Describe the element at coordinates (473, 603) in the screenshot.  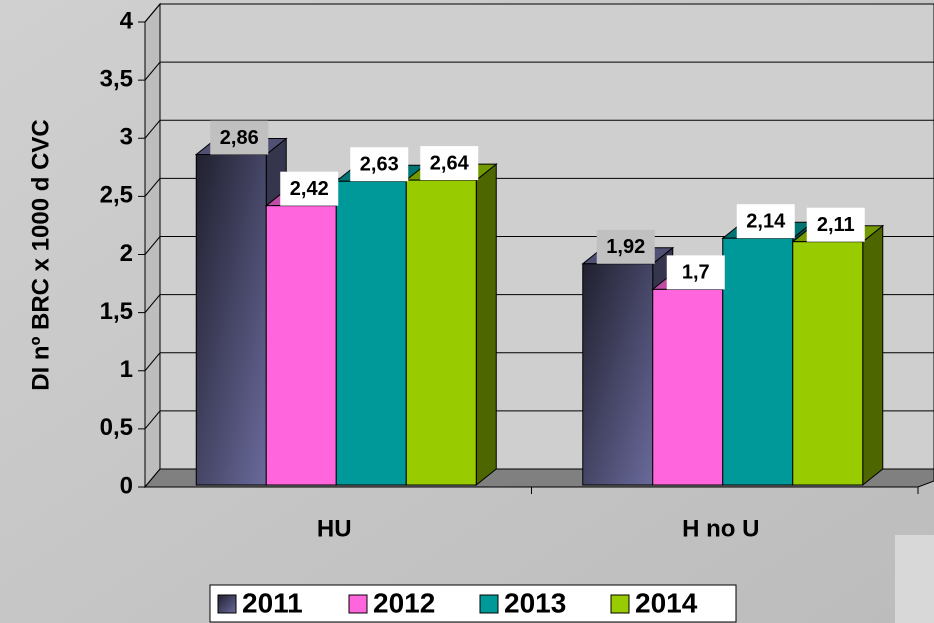
I see `legend-box` at that location.